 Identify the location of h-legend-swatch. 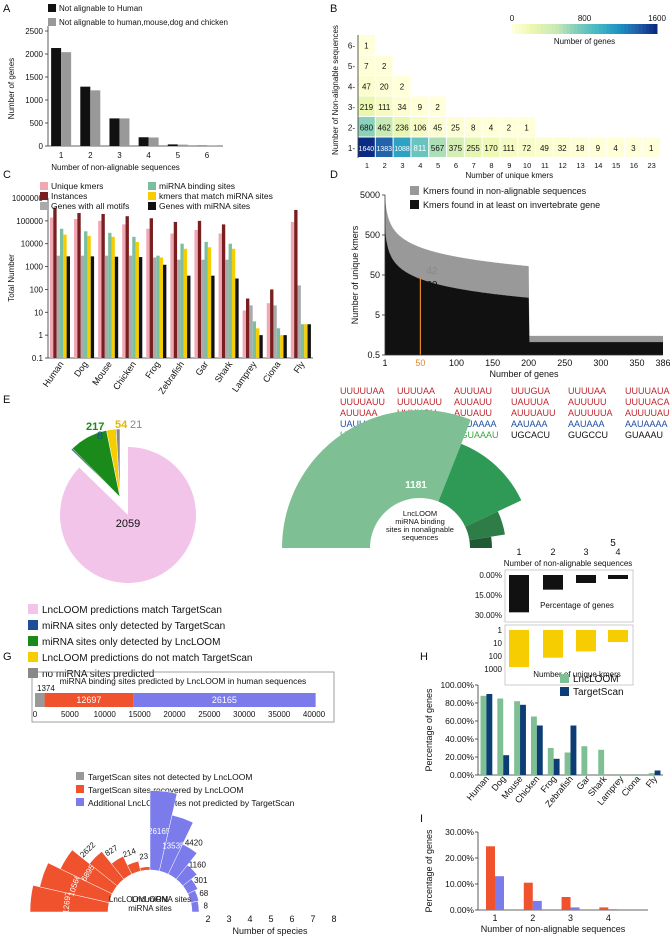
(564, 678).